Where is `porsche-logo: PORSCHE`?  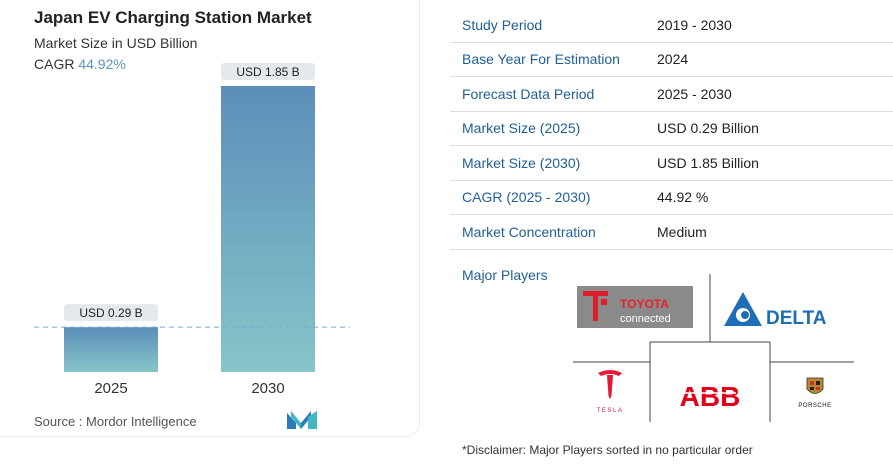
porsche-logo: PORSCHE is located at coordinates (814, 393).